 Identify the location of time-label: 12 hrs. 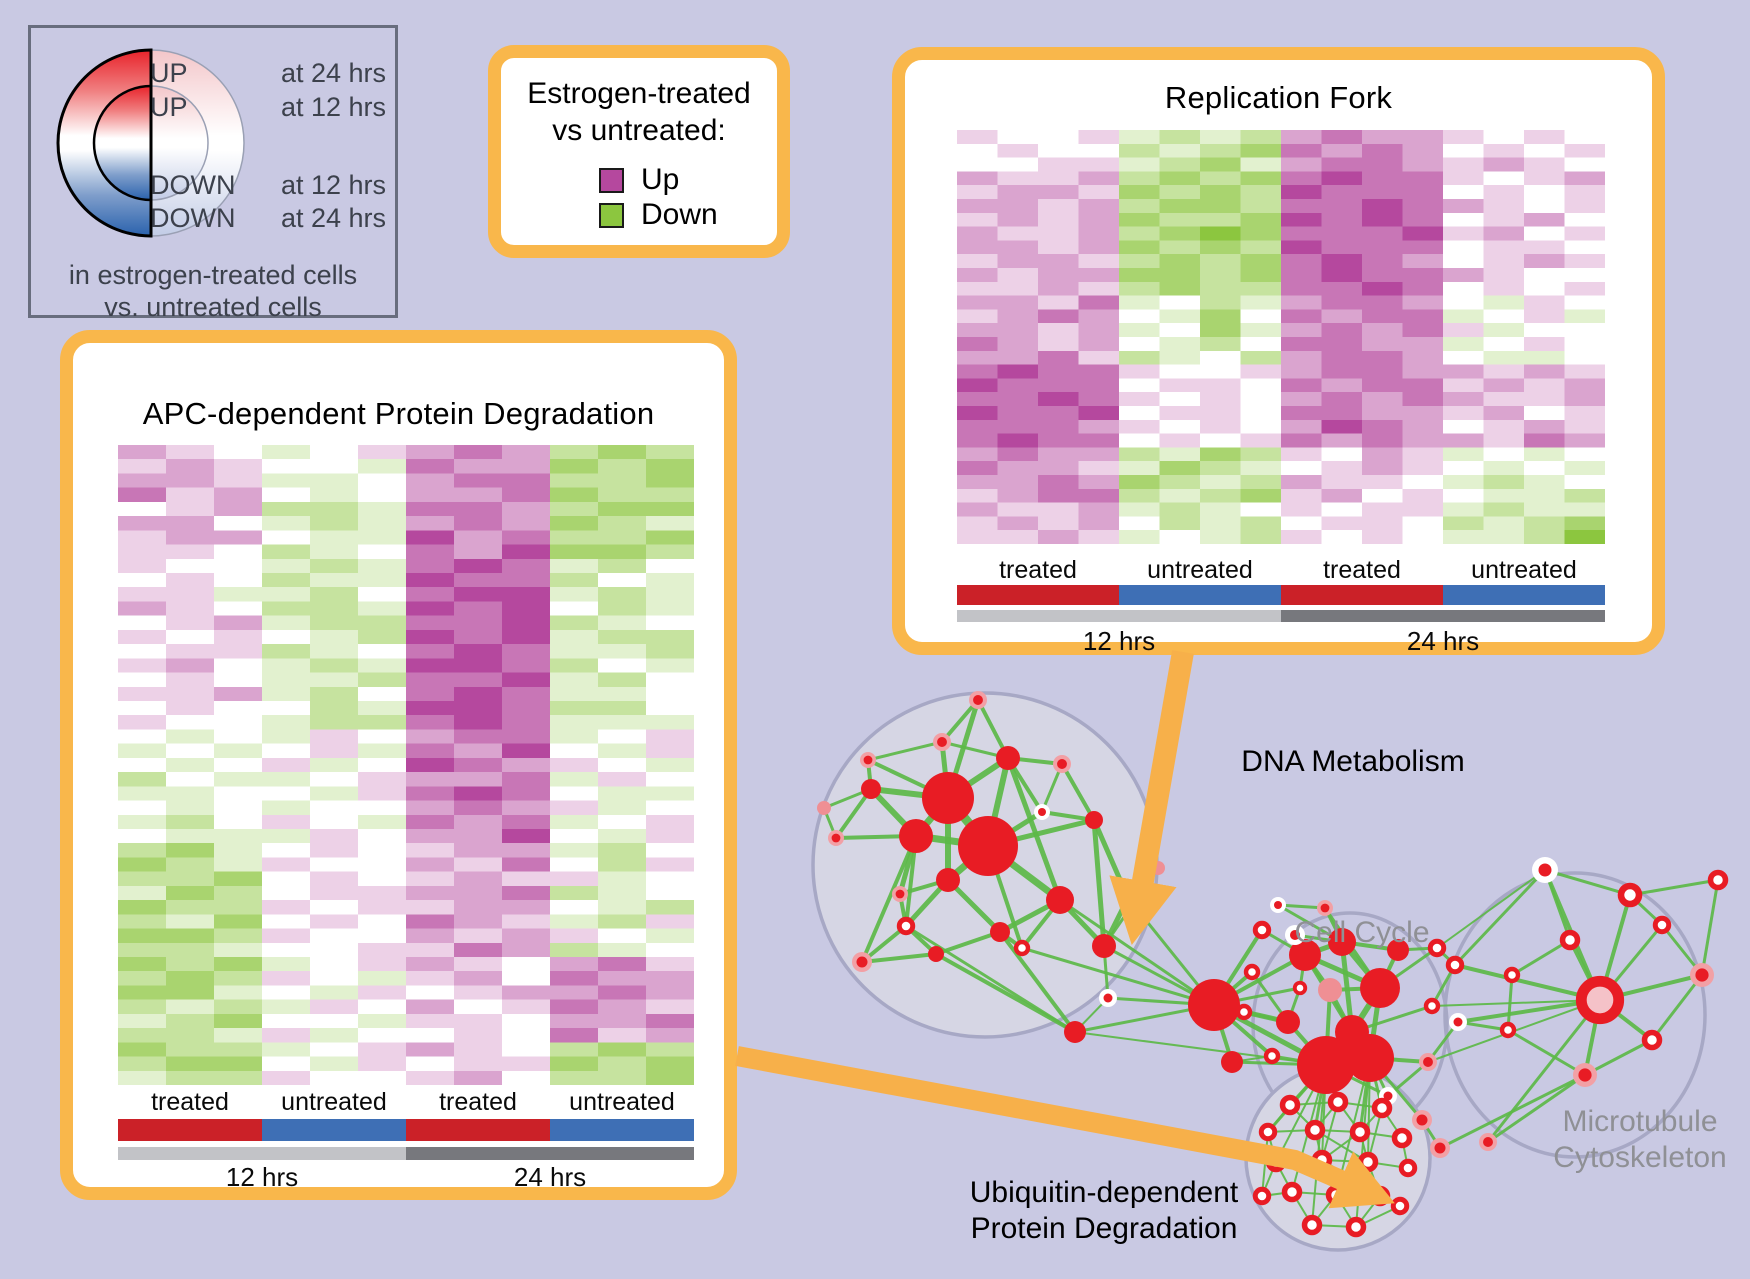
(262, 1177).